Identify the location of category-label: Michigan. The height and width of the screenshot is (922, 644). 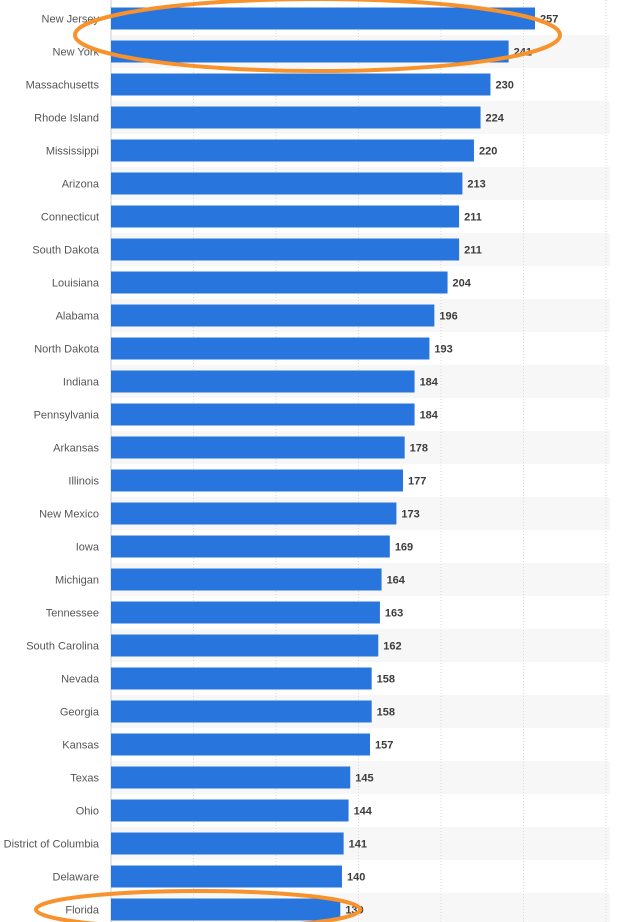
(77, 581).